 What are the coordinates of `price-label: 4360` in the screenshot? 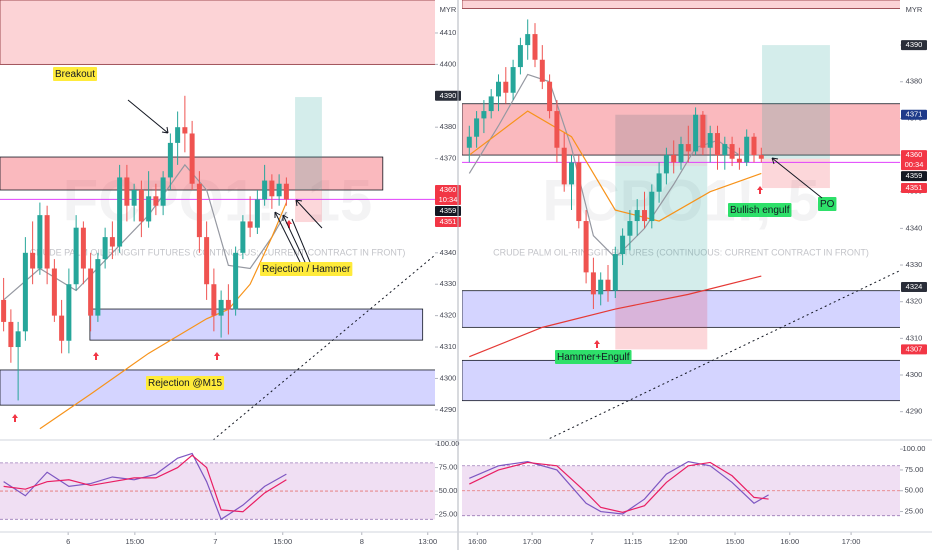 It's located at (448, 189).